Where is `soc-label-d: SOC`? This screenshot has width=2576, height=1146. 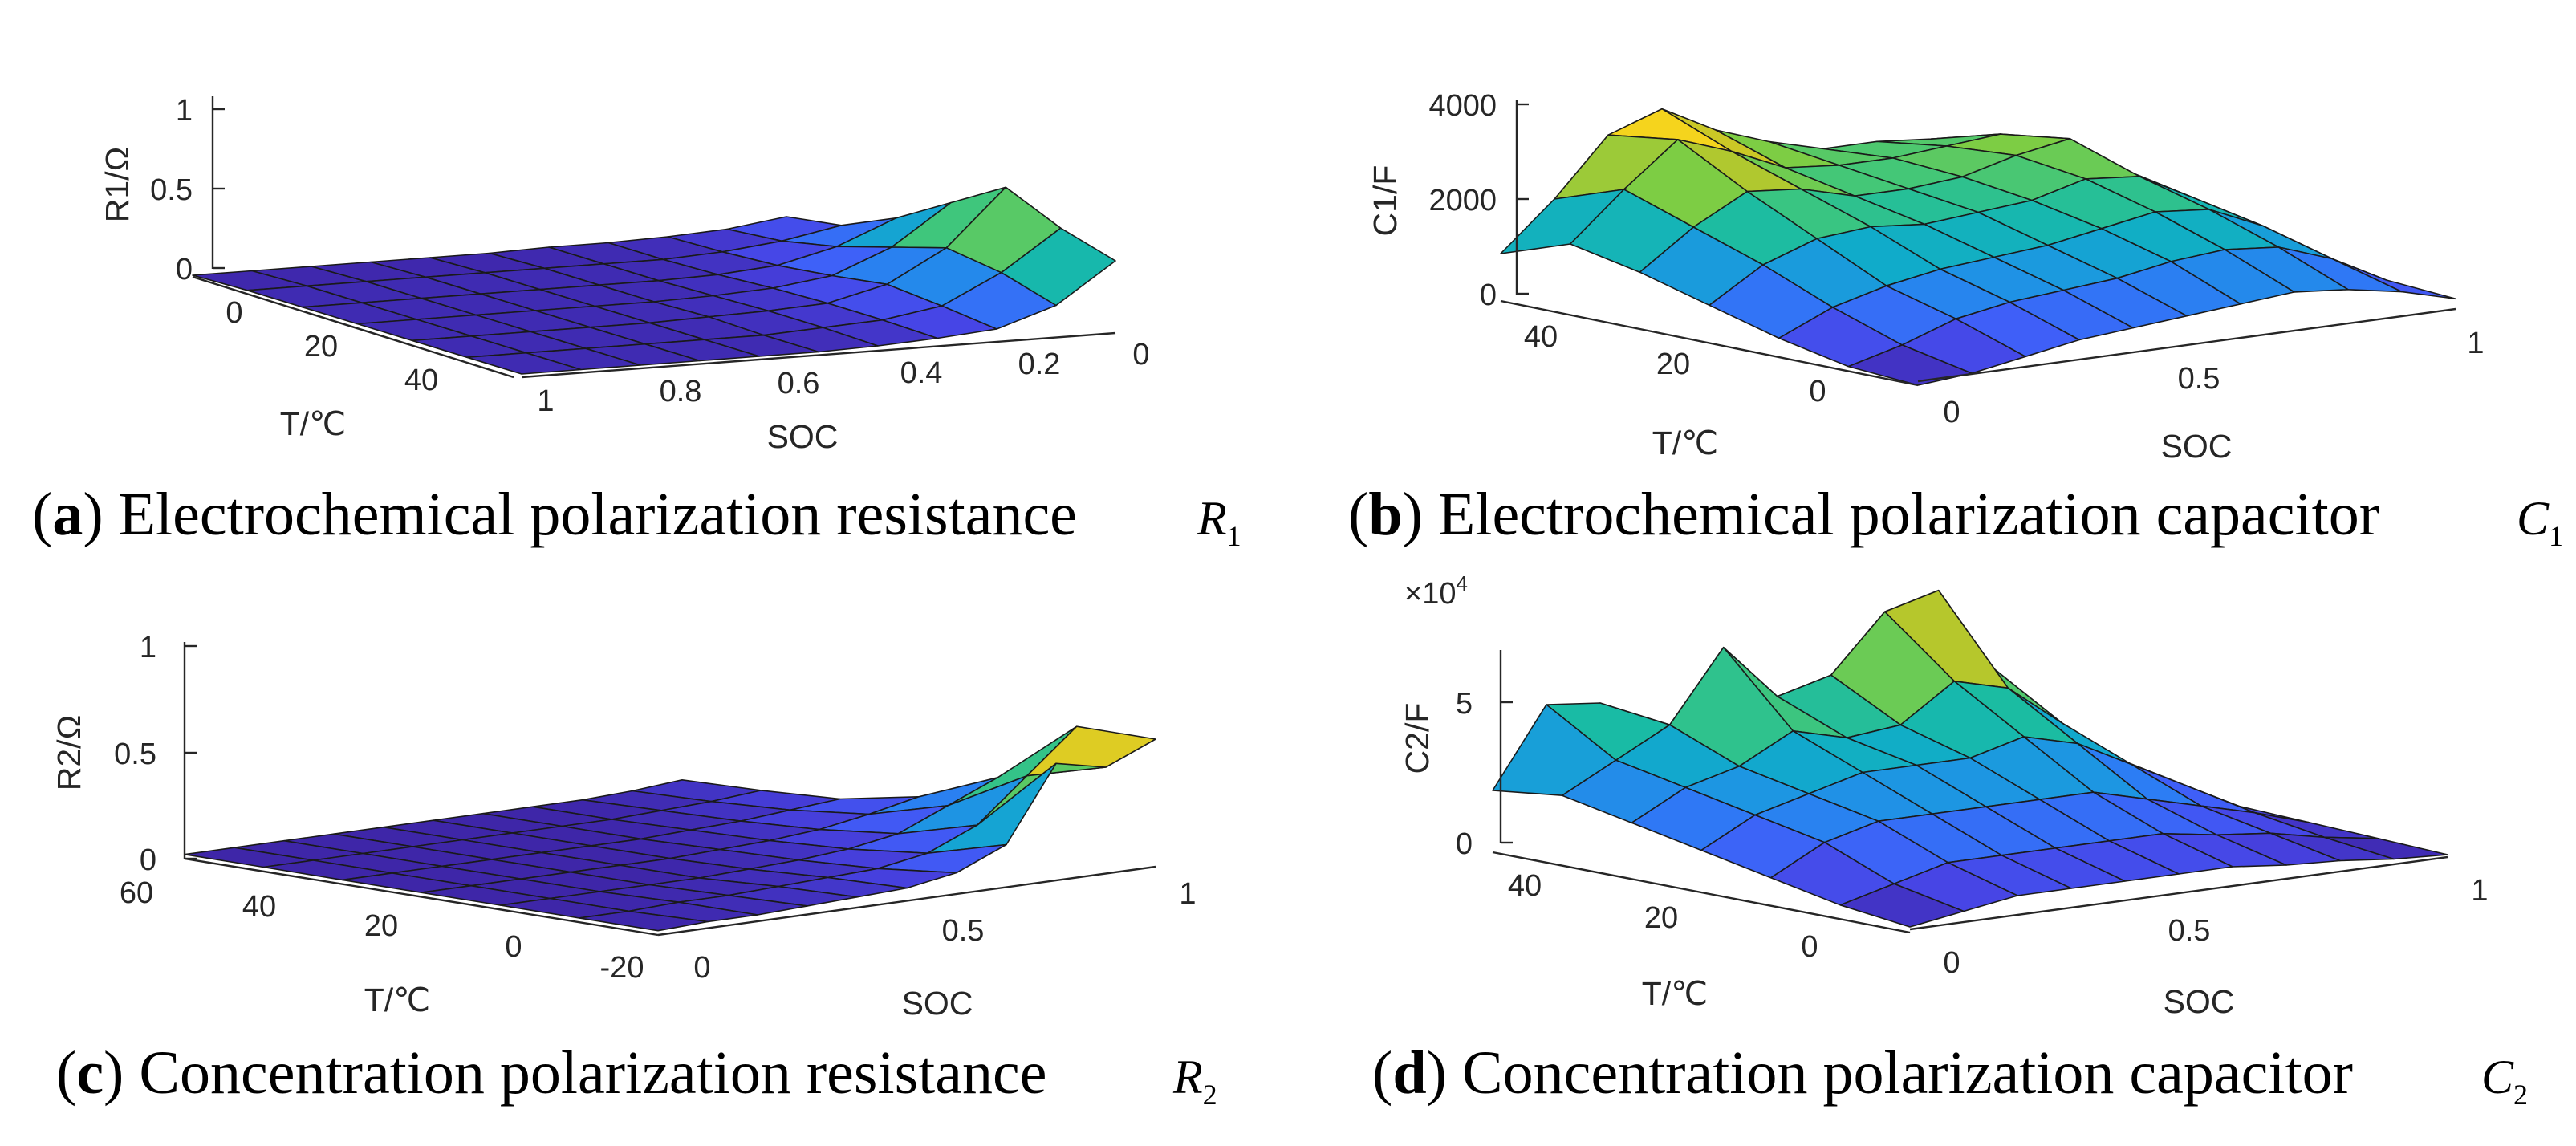 soc-label-d: SOC is located at coordinates (2199, 1002).